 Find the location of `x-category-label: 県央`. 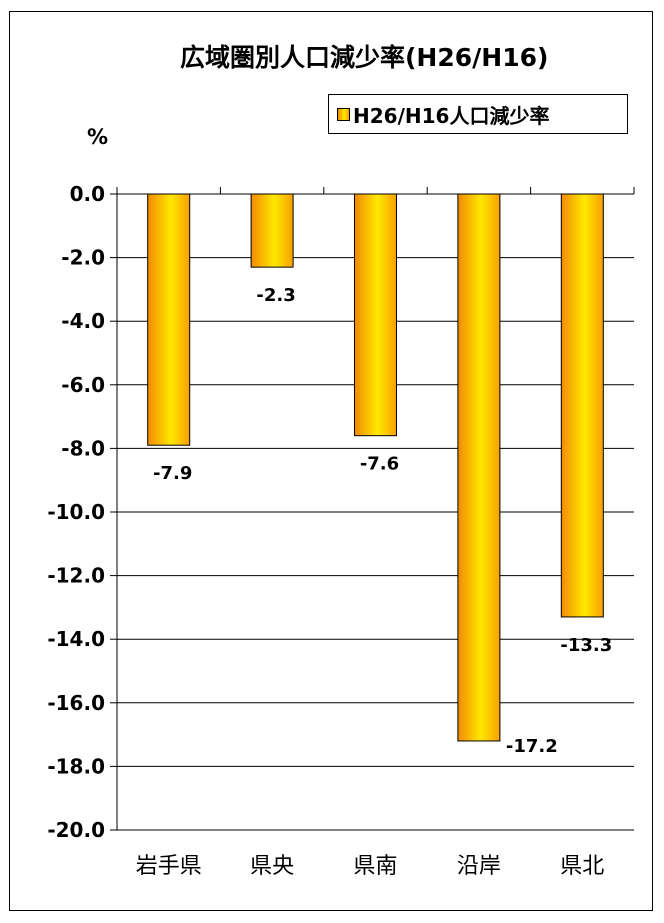

x-category-label: 県央 is located at coordinates (272, 866).